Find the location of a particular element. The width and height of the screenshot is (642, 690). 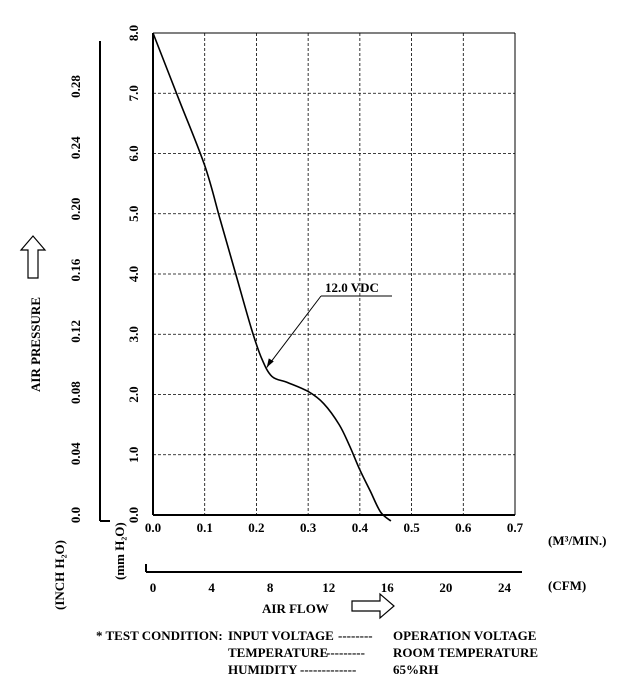

annotations: 12.0 VDC is located at coordinates (329, 324).